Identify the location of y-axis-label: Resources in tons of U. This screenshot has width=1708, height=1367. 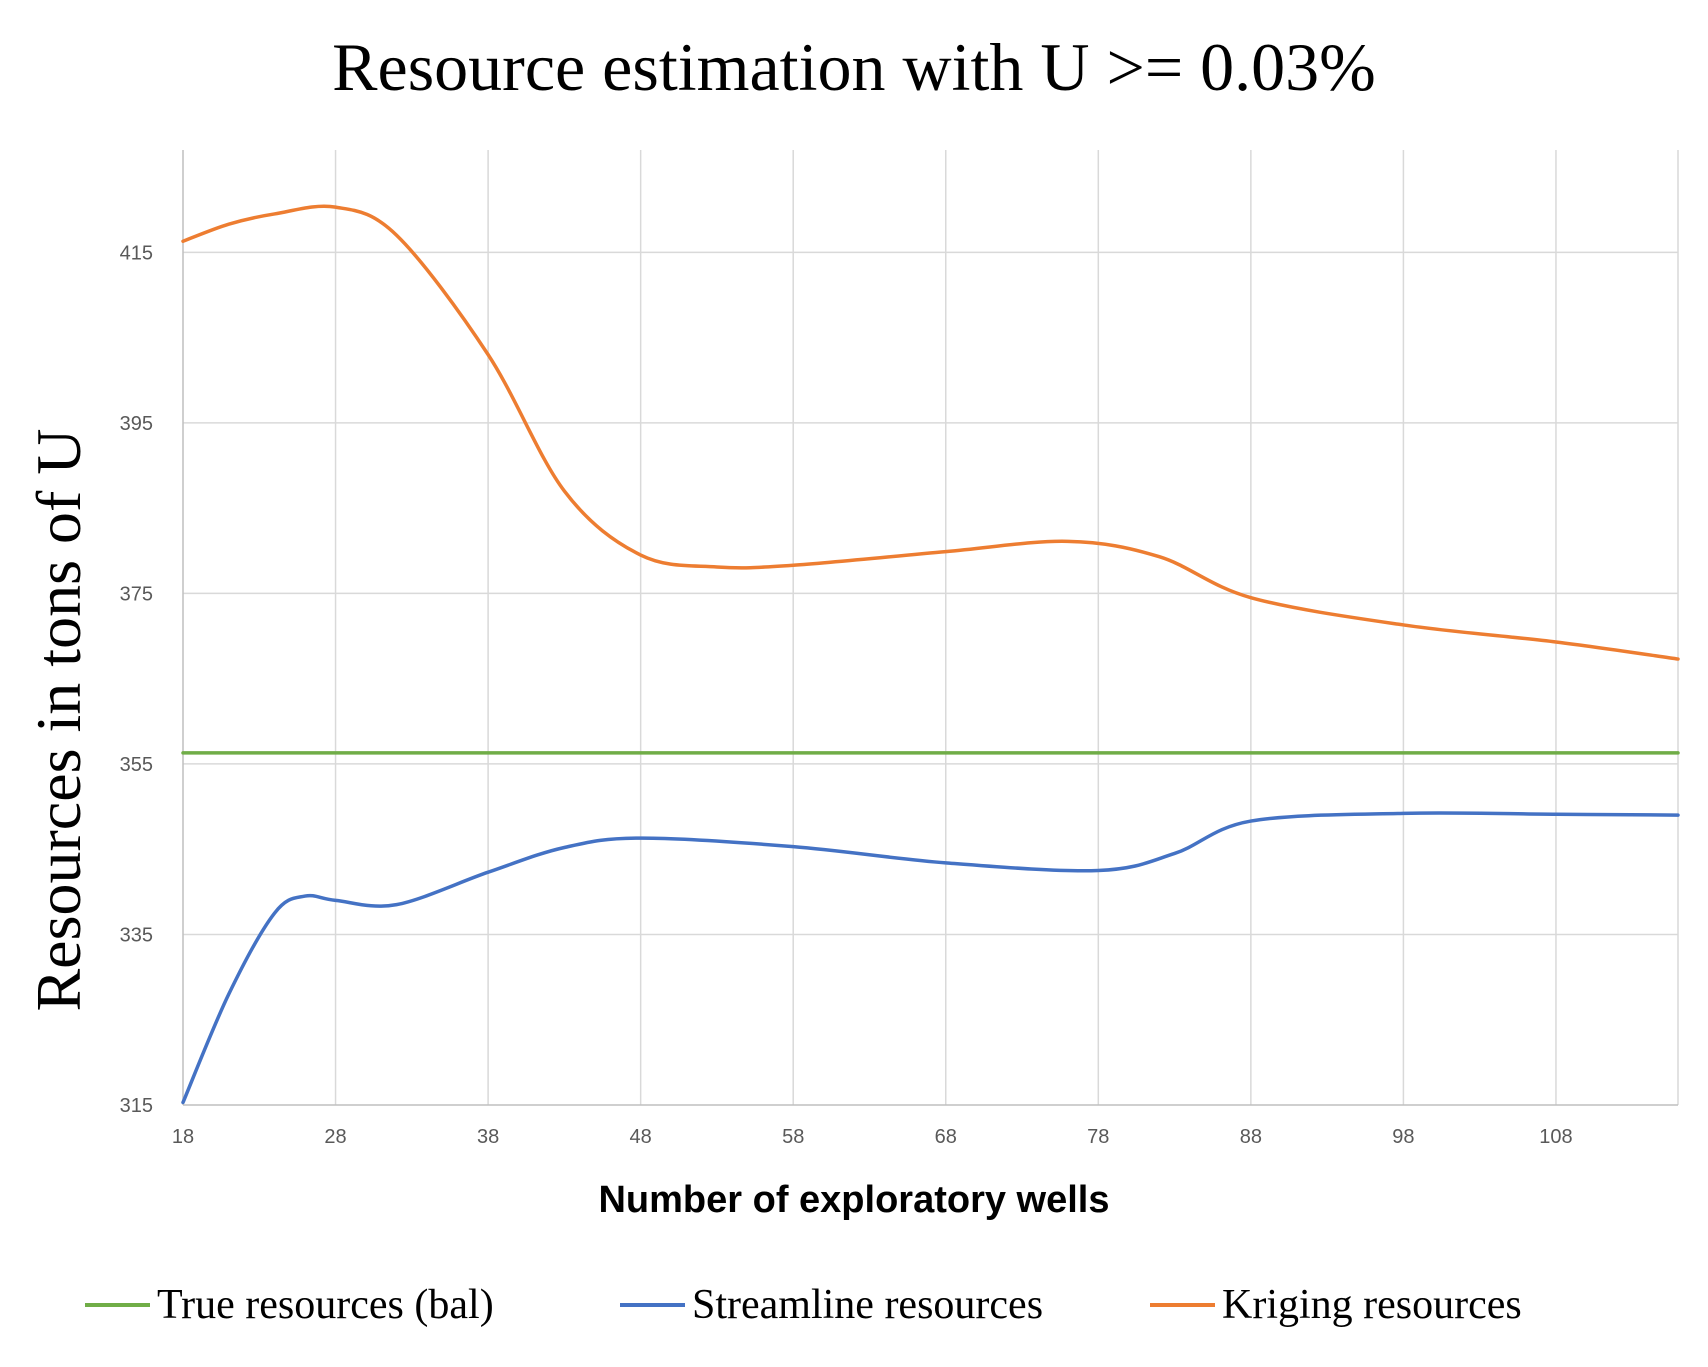
(58, 719).